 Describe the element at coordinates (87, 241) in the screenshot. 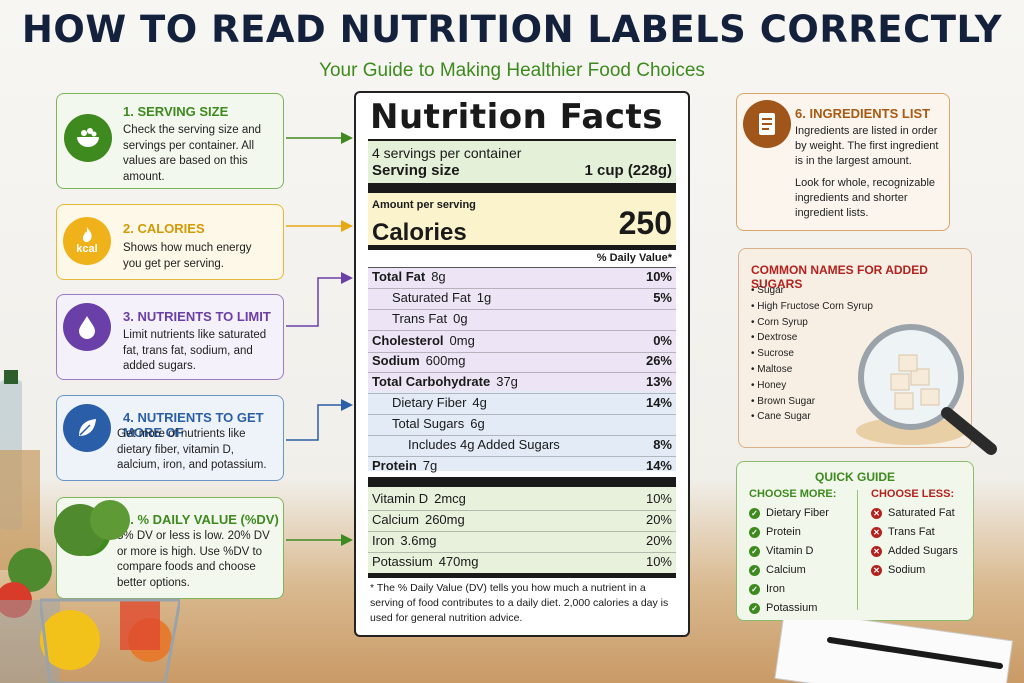

I see `flame-kcal-icon: kcal` at that location.